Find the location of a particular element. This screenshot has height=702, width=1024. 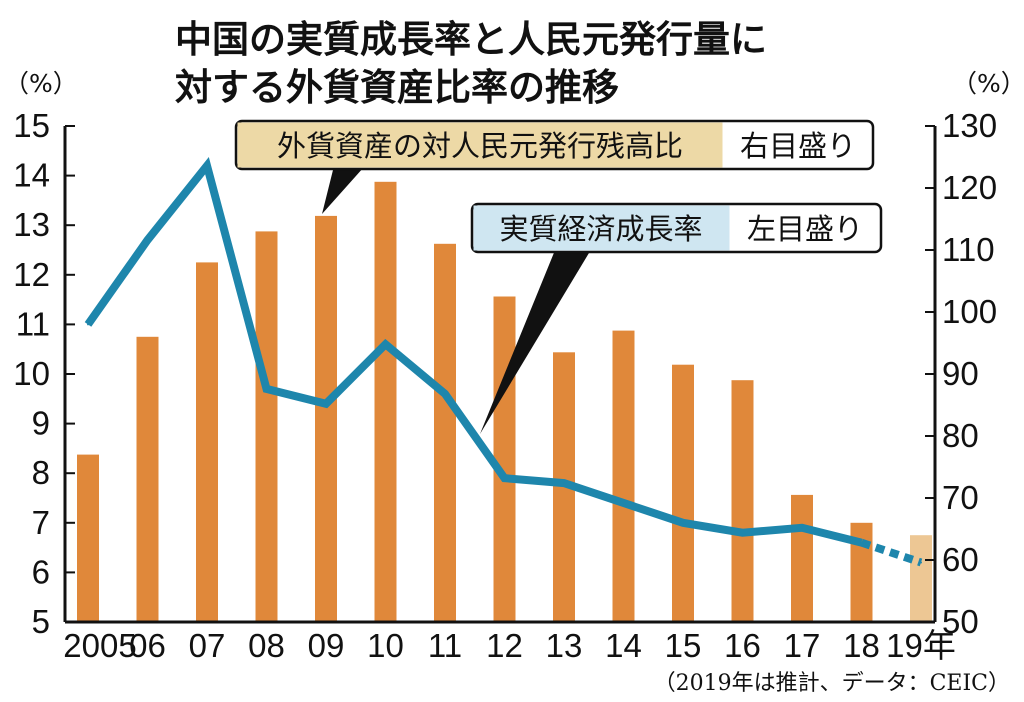

left-tick-label: 6 is located at coordinates (41, 571).